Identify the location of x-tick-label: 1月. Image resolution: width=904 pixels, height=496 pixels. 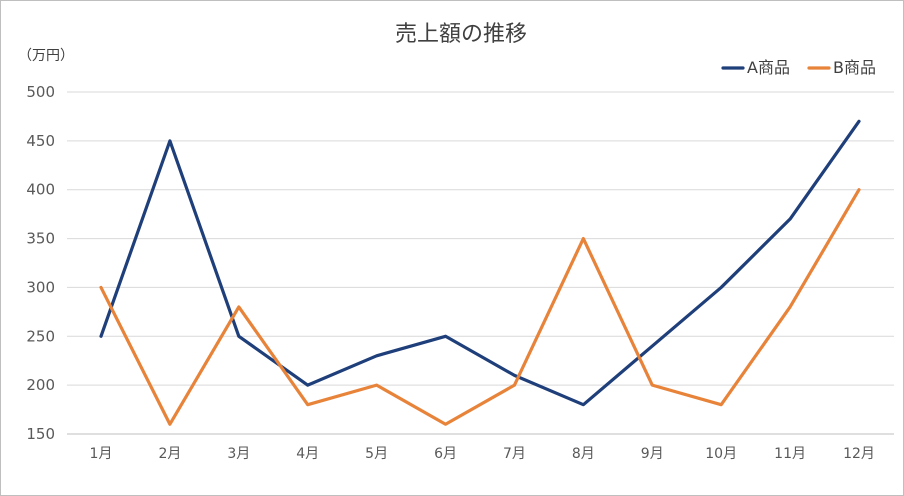
(101, 454).